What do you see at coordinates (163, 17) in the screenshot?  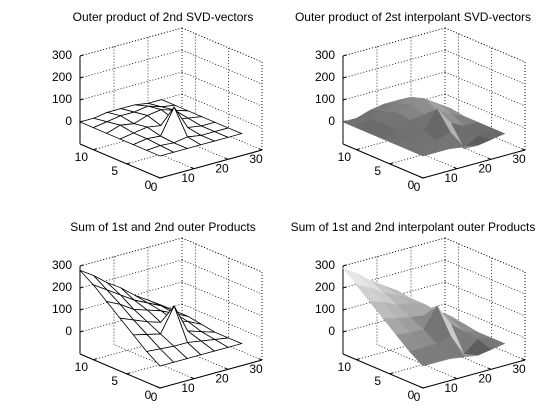 I see `subplot-title: Outer product of 2nd SVD-vectors` at bounding box center [163, 17].